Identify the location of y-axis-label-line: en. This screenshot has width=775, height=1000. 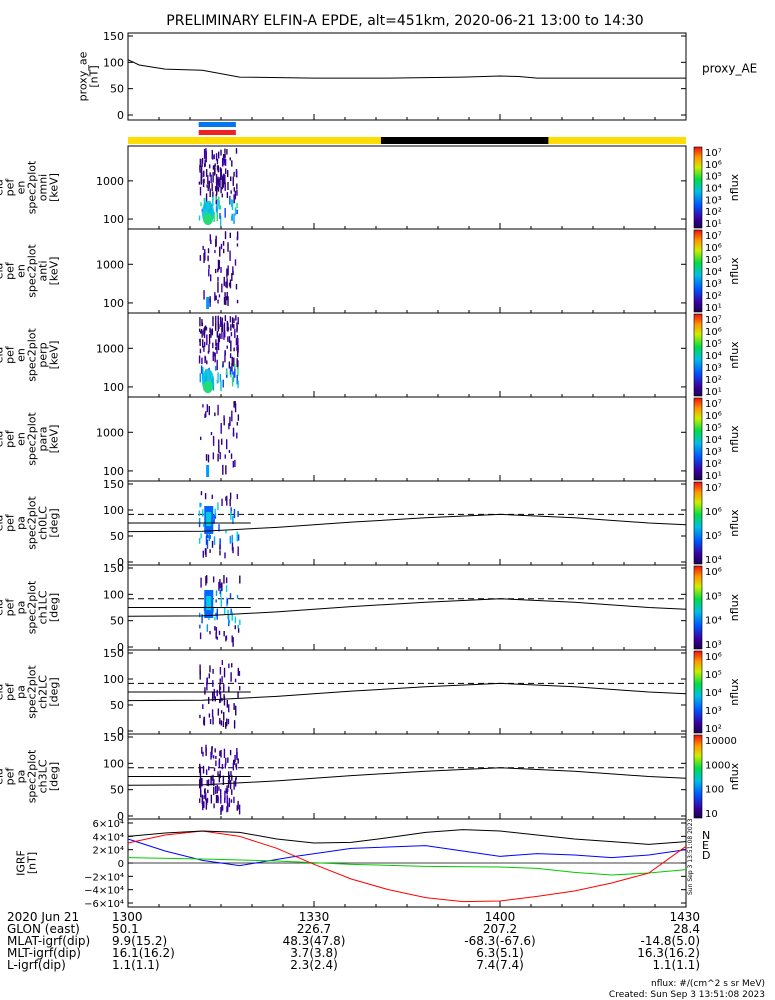
(21, 355).